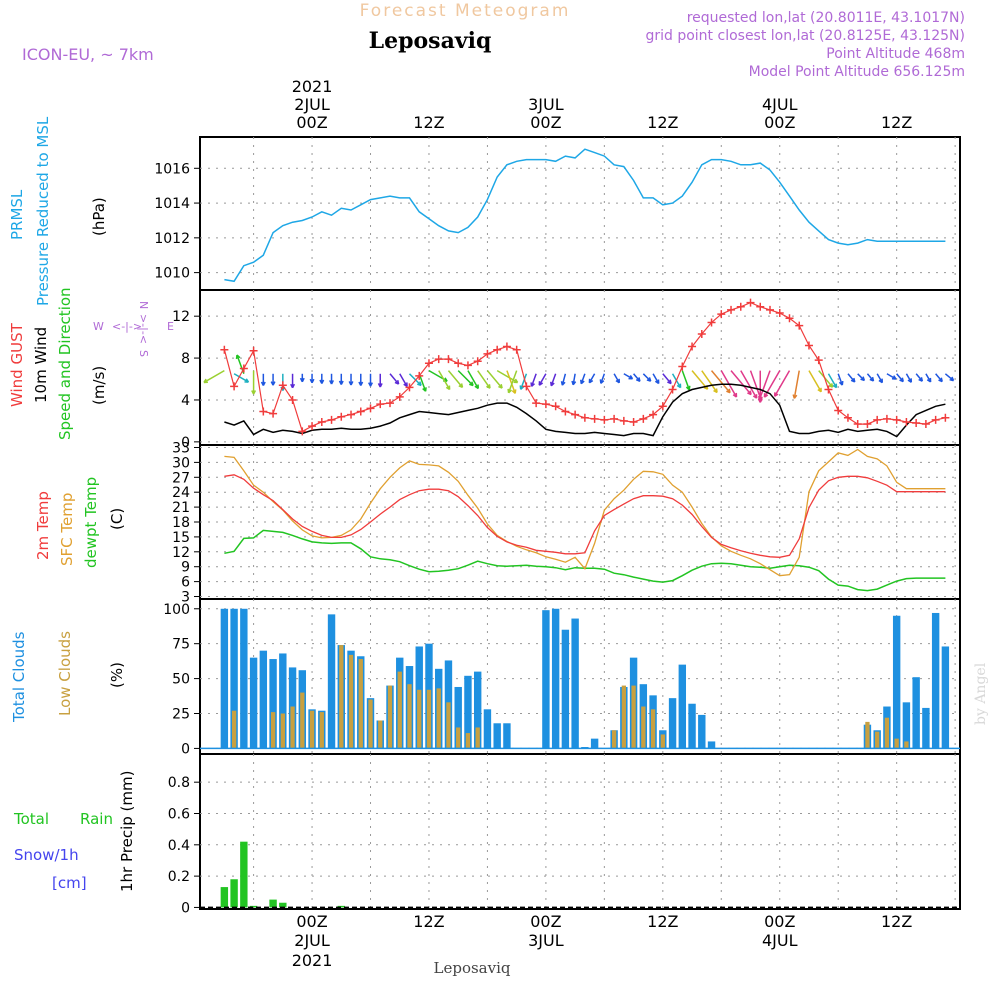 This screenshot has height=1000, width=1000. I want to click on rain-bar, so click(234, 893).